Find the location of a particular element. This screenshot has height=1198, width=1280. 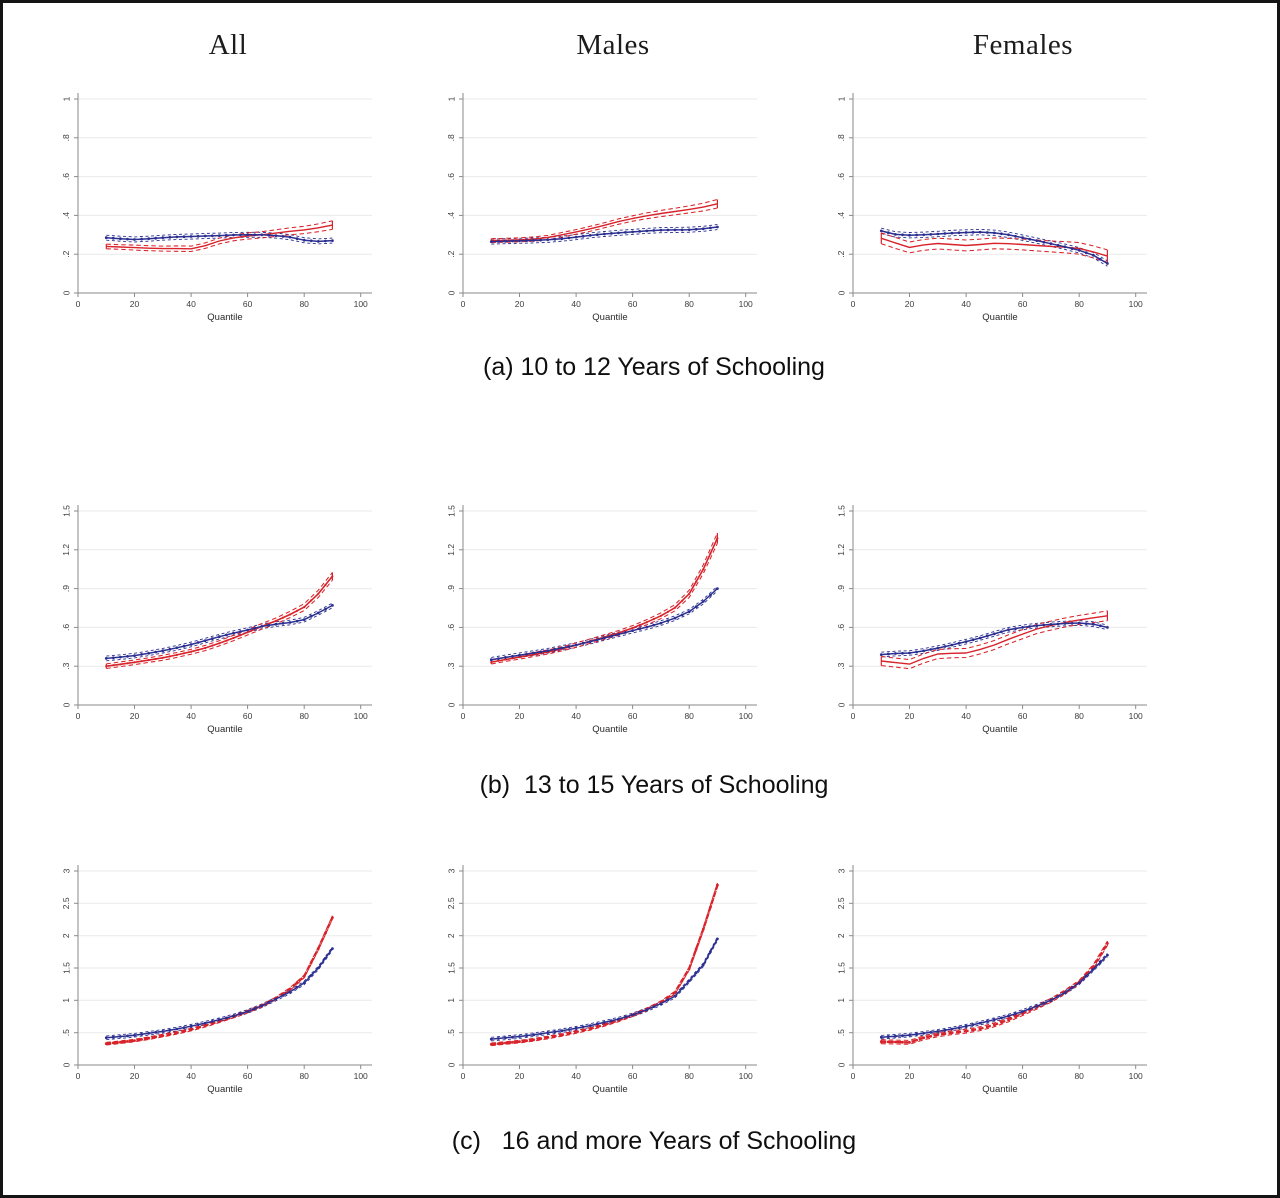

chart-svg: 0 .5 1 1.5 2 2.5 3 0 20 40 60 80 100 Quantile is located at coordinates (216, 980).